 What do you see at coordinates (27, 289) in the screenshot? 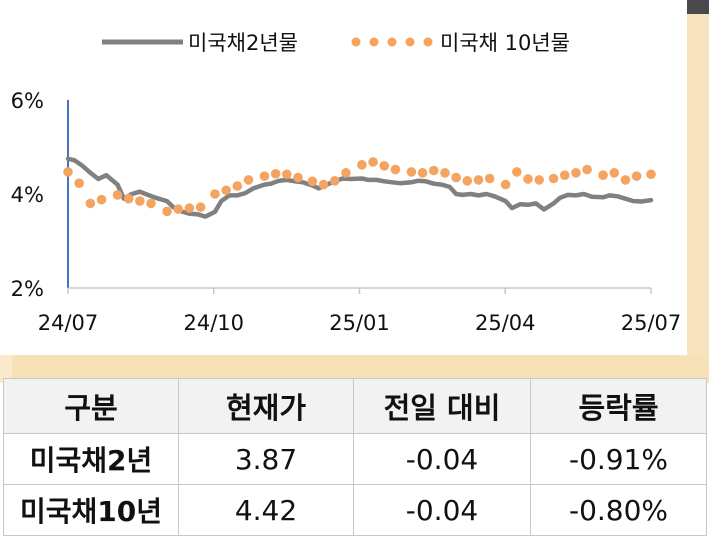
I see `y-tick-label: 2%` at bounding box center [27, 289].